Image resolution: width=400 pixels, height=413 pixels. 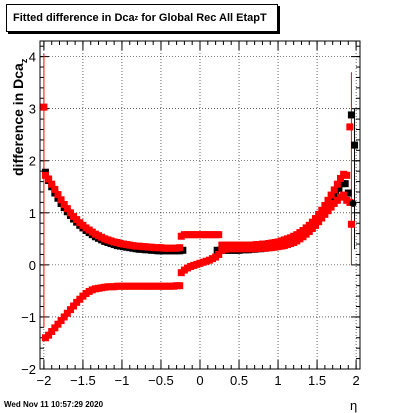 I want to click on x-tick-label: 1.5, so click(x=317, y=380).